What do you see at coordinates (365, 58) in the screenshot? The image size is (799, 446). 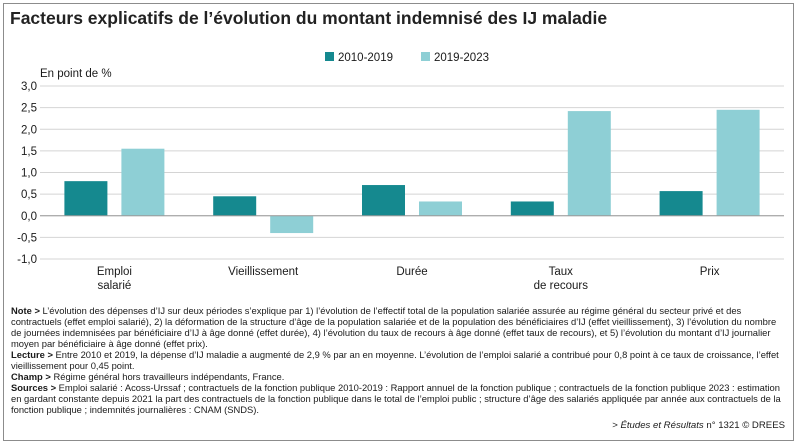 I see `legend-label: 2010-2019` at bounding box center [365, 58].